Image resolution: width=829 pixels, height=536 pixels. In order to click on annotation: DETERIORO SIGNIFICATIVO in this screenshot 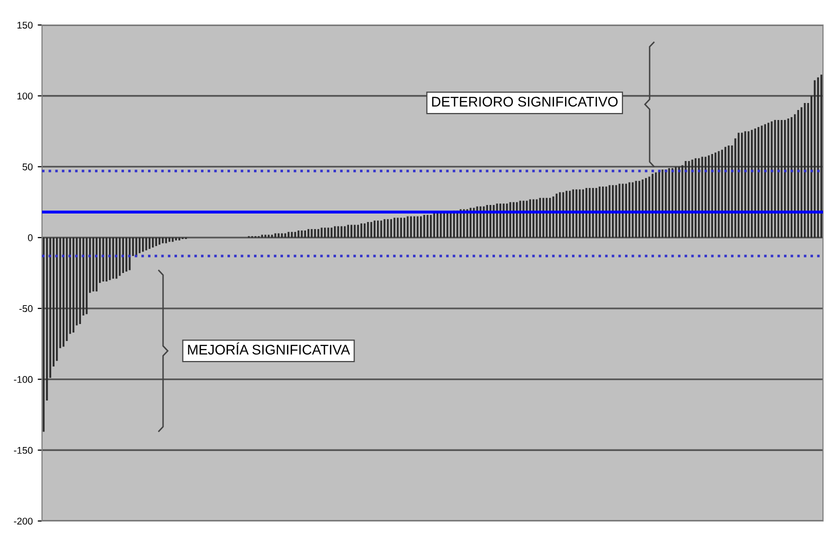, I will do `click(525, 101)`.